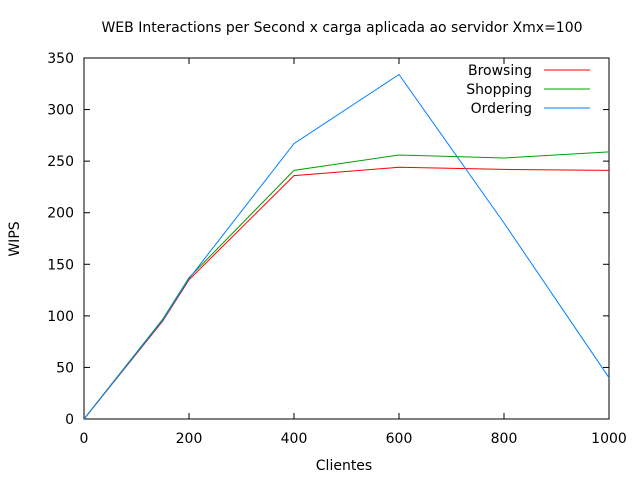  What do you see at coordinates (294, 439) in the screenshot?
I see `x-tick-label: 400` at bounding box center [294, 439].